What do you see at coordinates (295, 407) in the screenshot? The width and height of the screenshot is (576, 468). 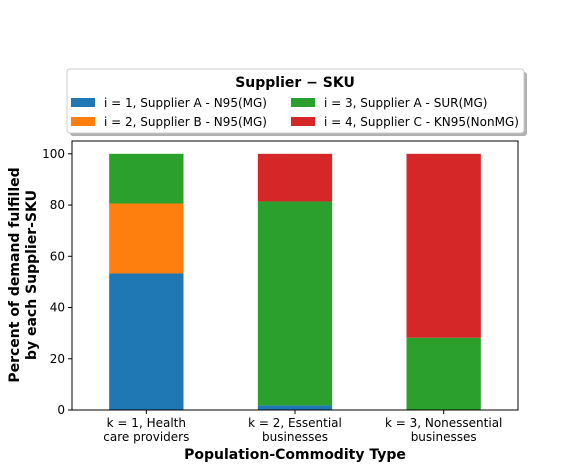 I see `bar-k2-i1` at bounding box center [295, 407].